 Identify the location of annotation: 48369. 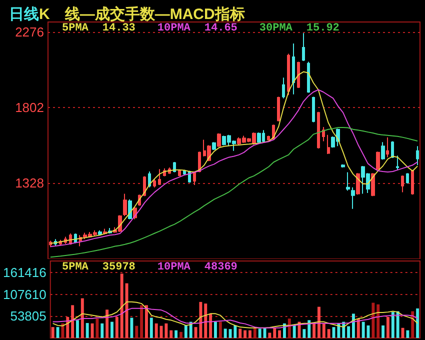
(221, 268).